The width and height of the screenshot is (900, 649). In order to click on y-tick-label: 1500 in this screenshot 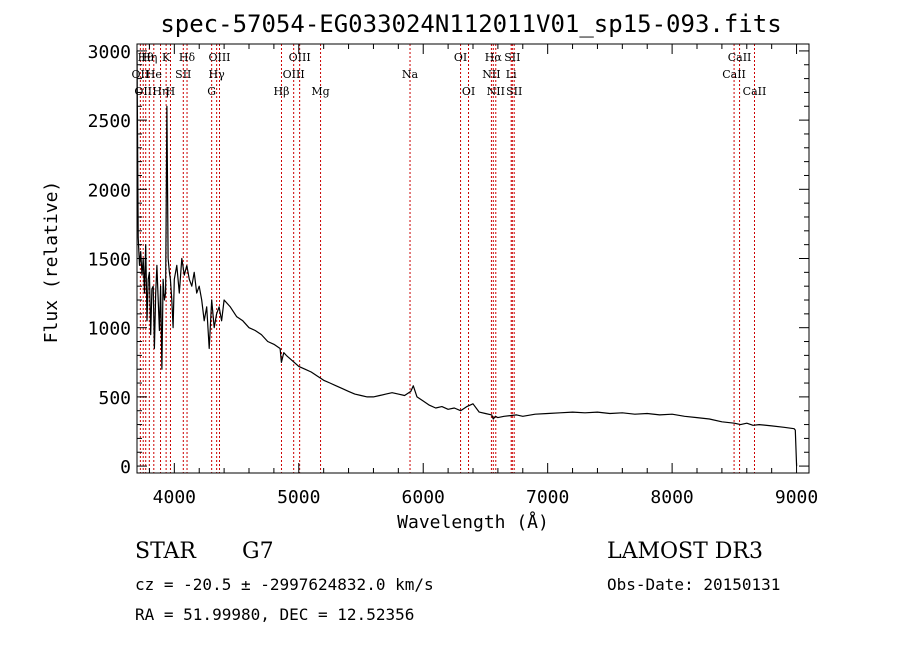, I will do `click(109, 260)`.